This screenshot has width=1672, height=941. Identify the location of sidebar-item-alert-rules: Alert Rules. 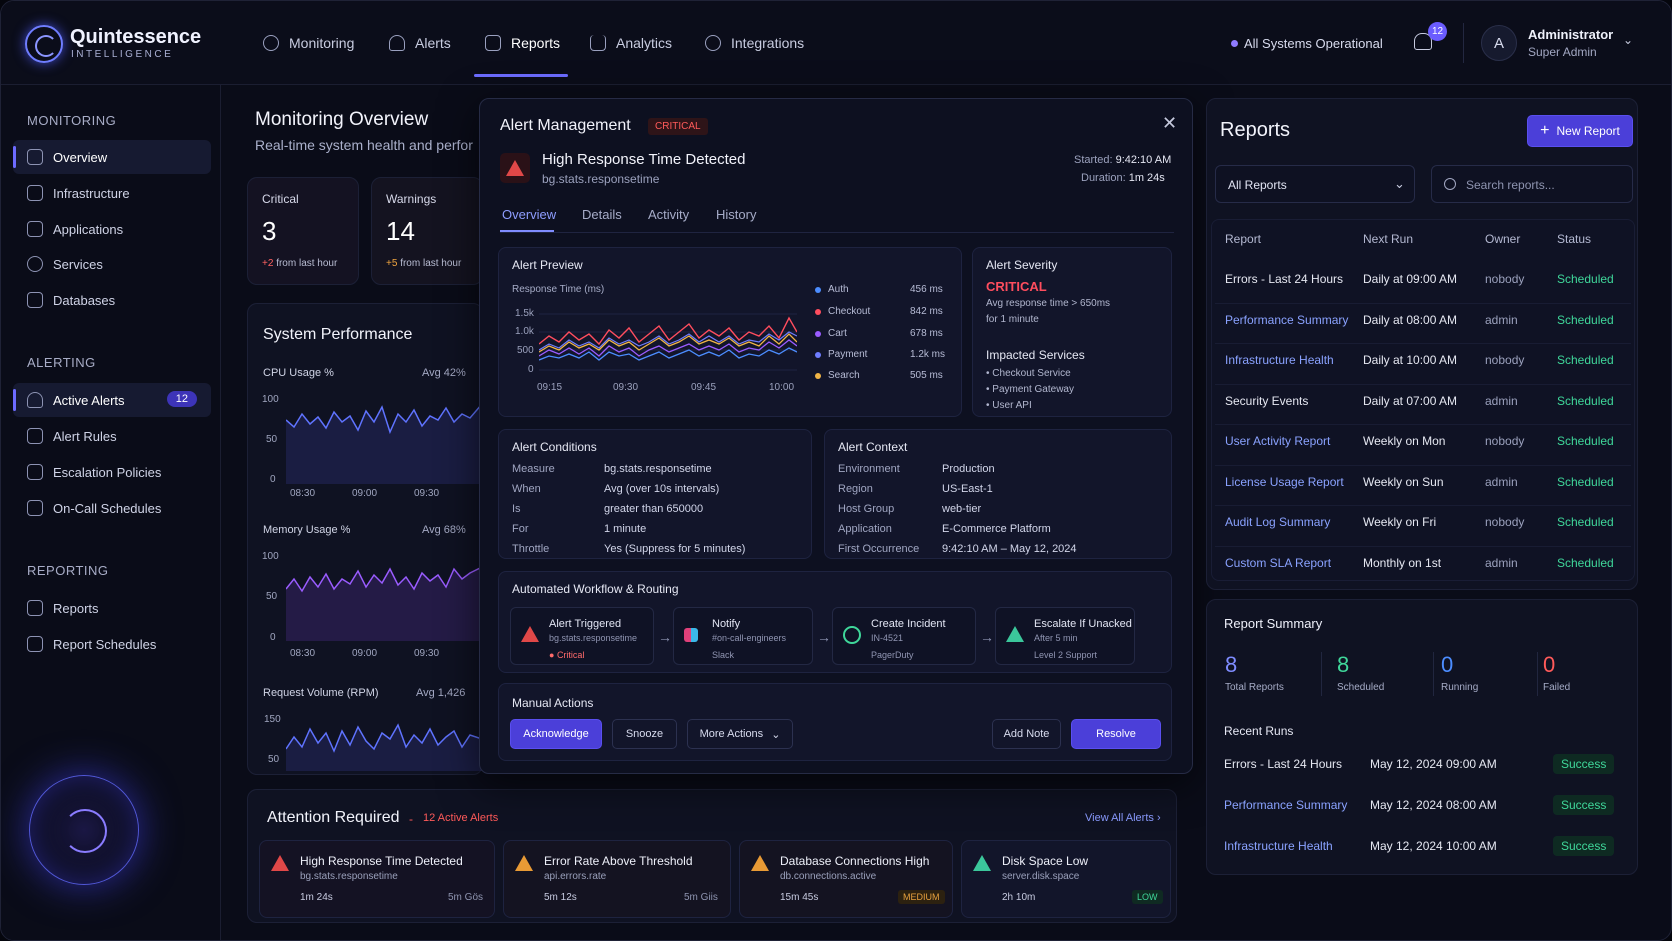
(112, 436).